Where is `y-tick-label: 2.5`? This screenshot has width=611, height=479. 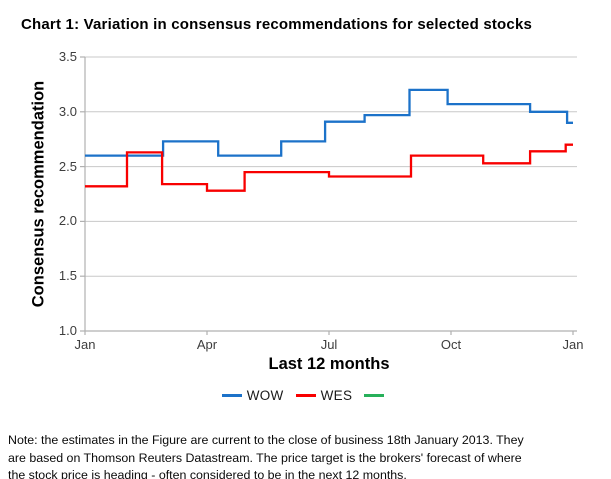 y-tick-label: 2.5 is located at coordinates (67, 166).